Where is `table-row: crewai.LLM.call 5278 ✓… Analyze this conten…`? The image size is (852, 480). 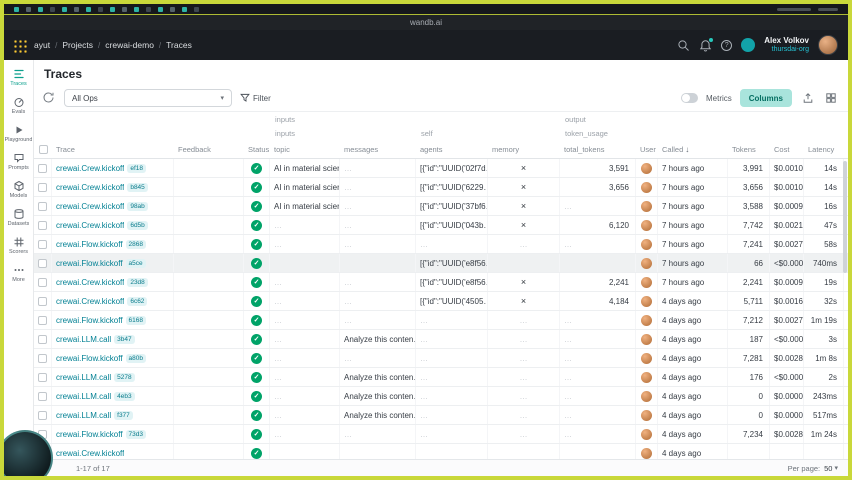 table-row: crewai.LLM.call 5278 ✓… Analyze this conten… is located at coordinates (441, 377).